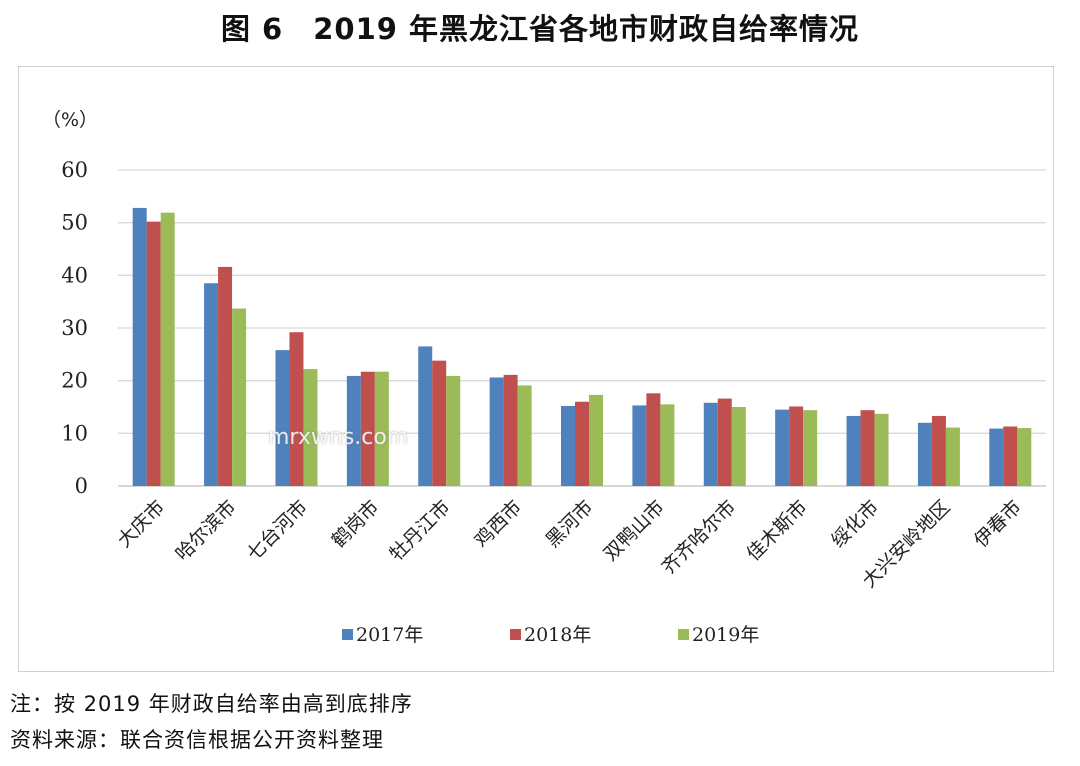 This screenshot has width=1080, height=766. What do you see at coordinates (74, 328) in the screenshot?
I see `y-tick-label: 30` at bounding box center [74, 328].